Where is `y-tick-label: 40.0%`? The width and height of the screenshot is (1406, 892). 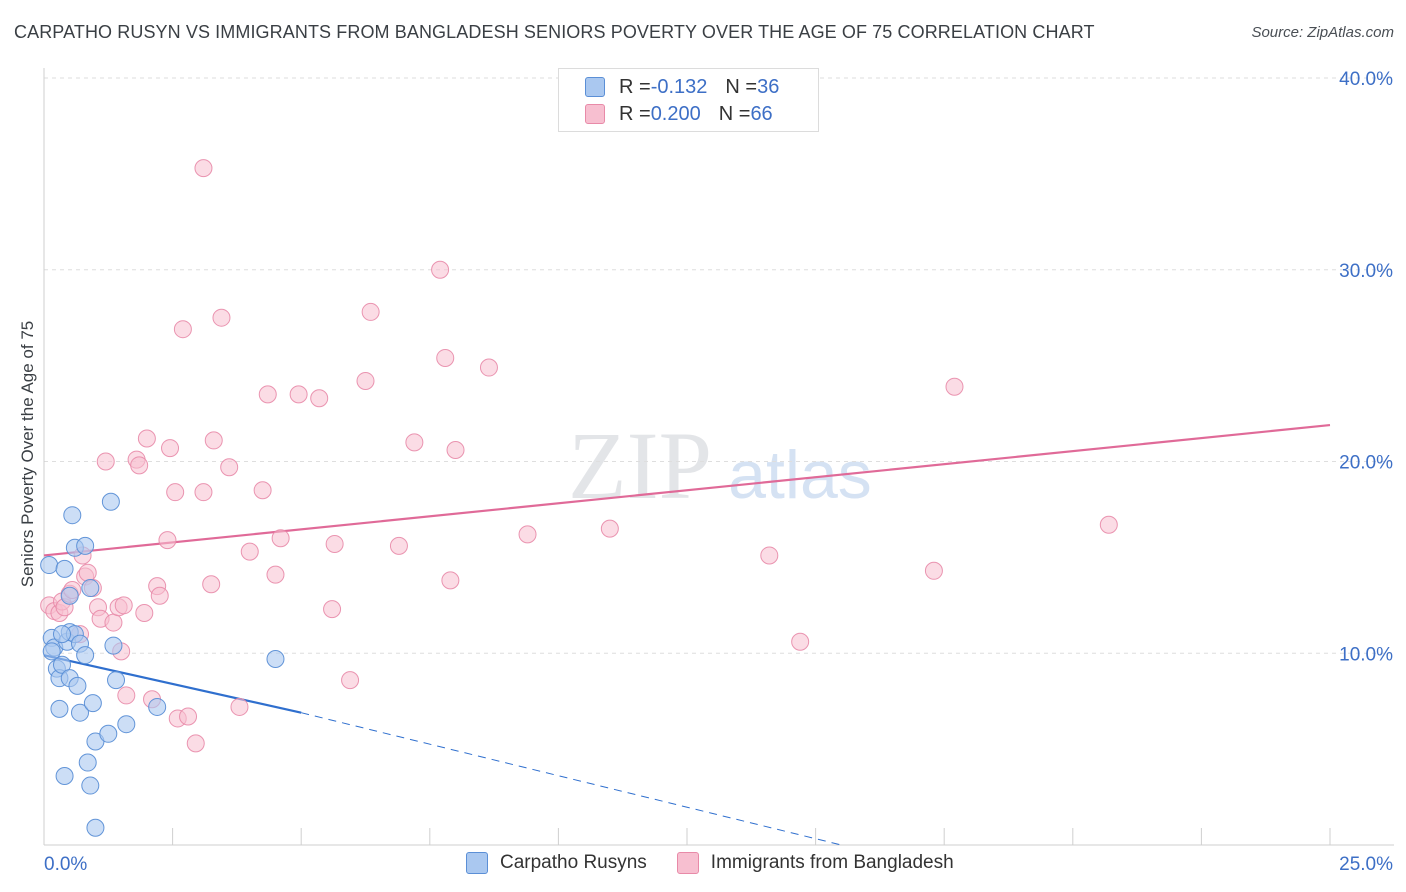 y-tick-label: 40.0% is located at coordinates (1366, 79).